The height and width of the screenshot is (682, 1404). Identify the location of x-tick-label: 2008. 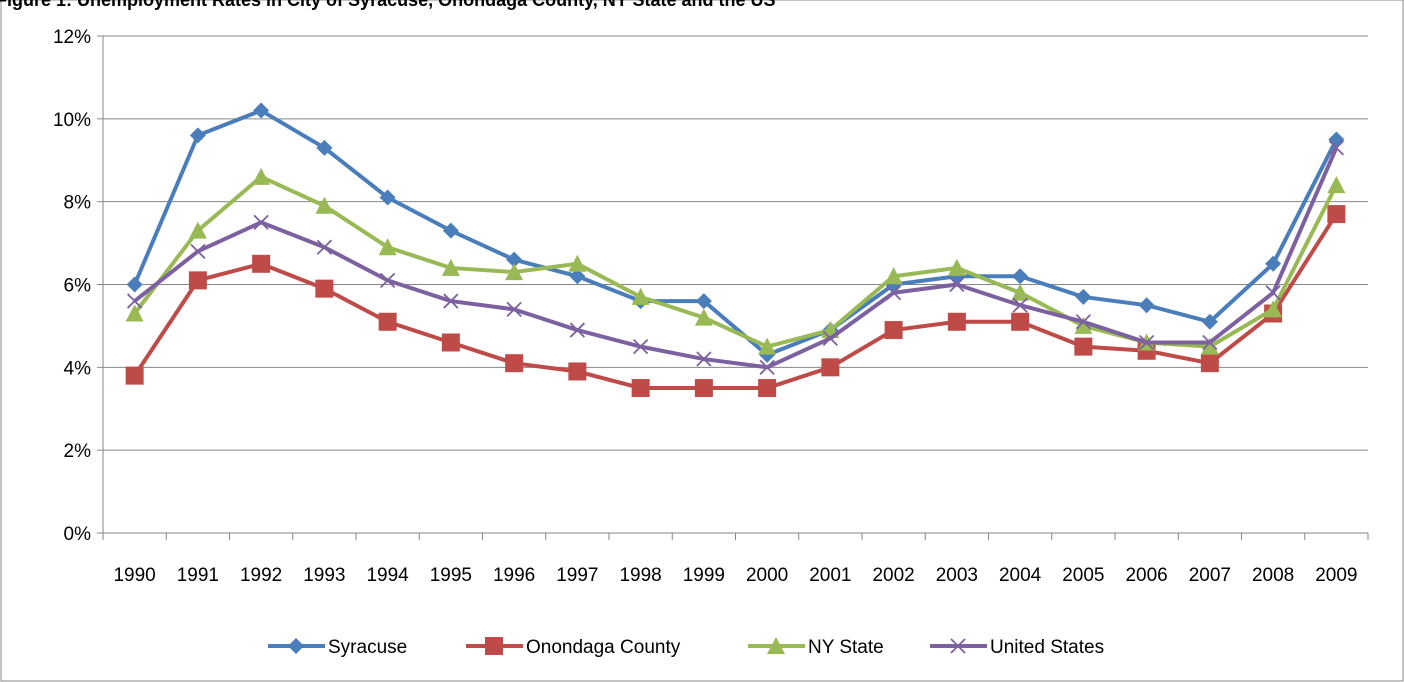
(1273, 575).